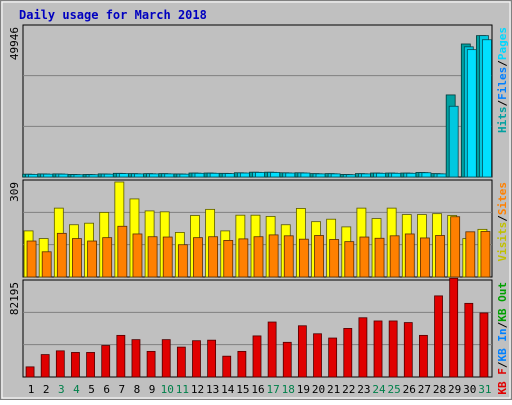  I want to click on day-label: 8, so click(137, 389).